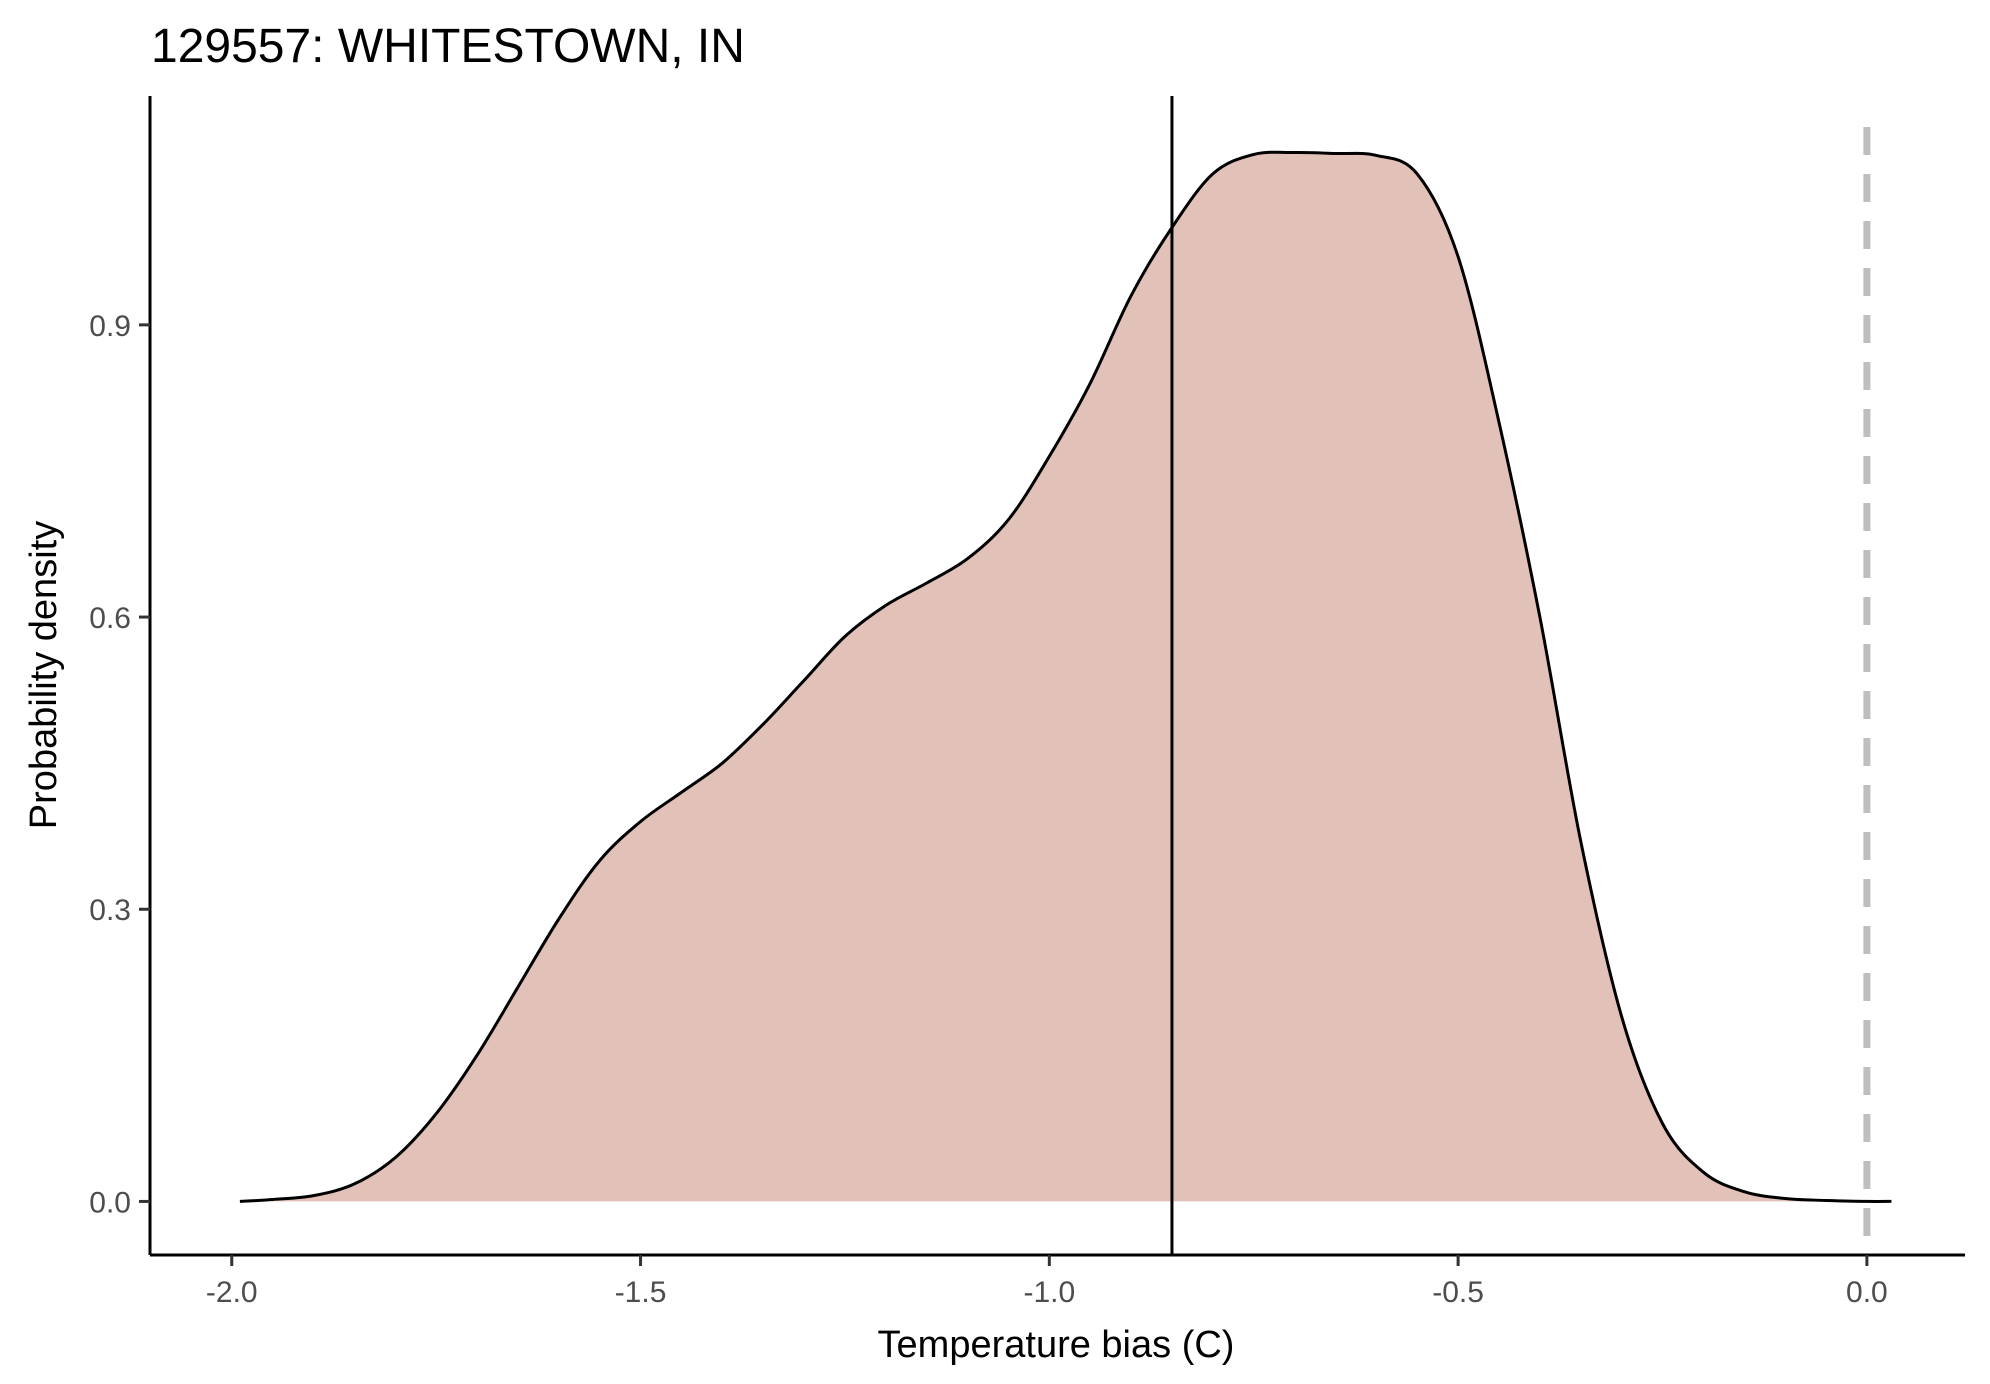  Describe the element at coordinates (232, 1292) in the screenshot. I see `x-tick-label: -2.0` at that location.